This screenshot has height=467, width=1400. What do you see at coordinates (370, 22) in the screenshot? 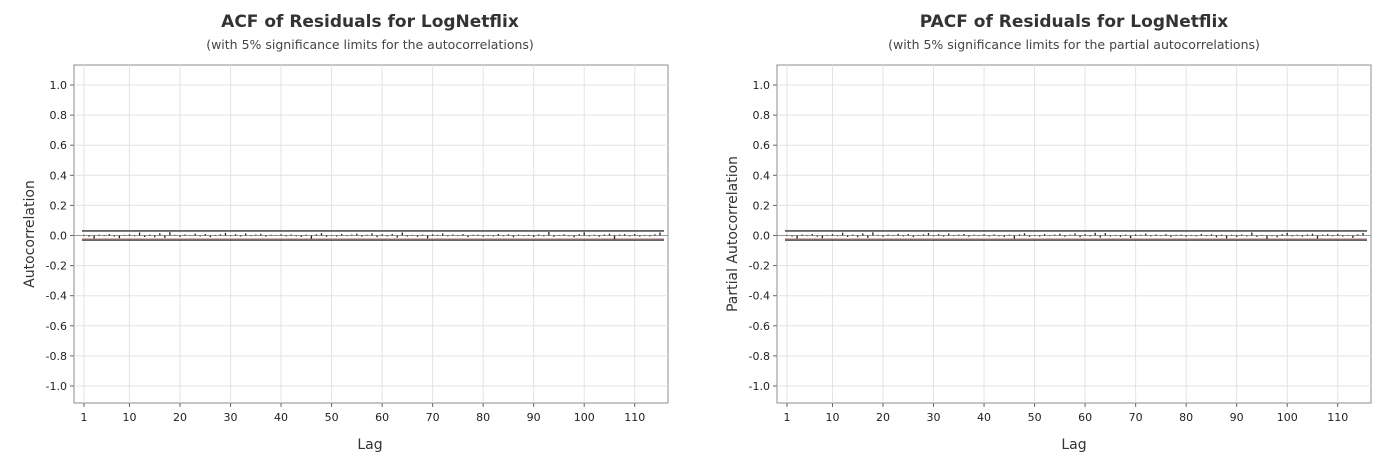
I see `chart-title: ACF of Residuals for LogNetflix` at bounding box center [370, 22].